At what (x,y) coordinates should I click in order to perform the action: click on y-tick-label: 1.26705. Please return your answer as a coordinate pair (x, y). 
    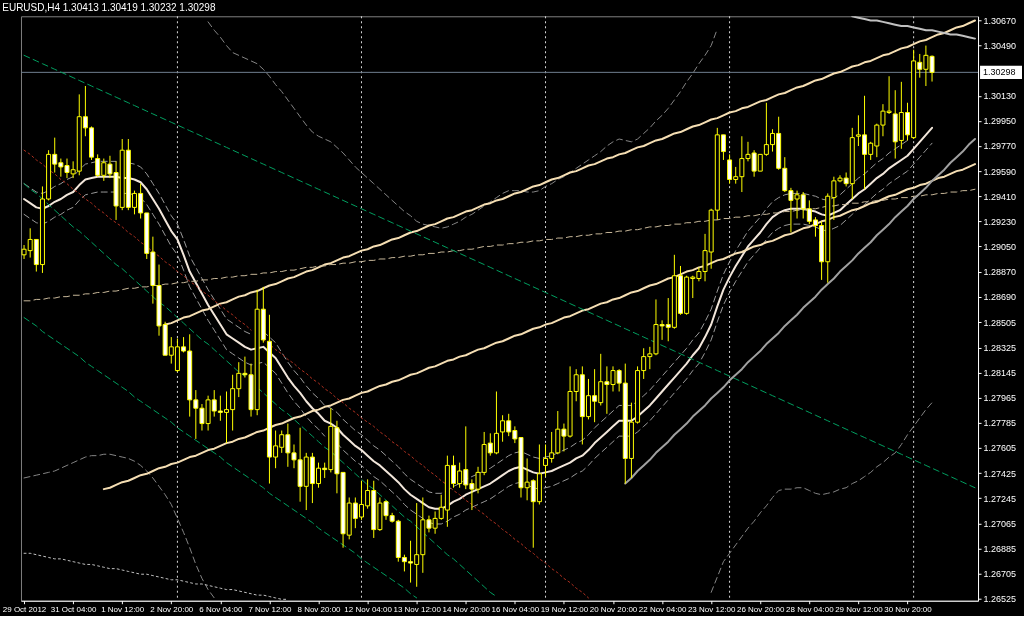
    Looking at the image, I should click on (1000, 574).